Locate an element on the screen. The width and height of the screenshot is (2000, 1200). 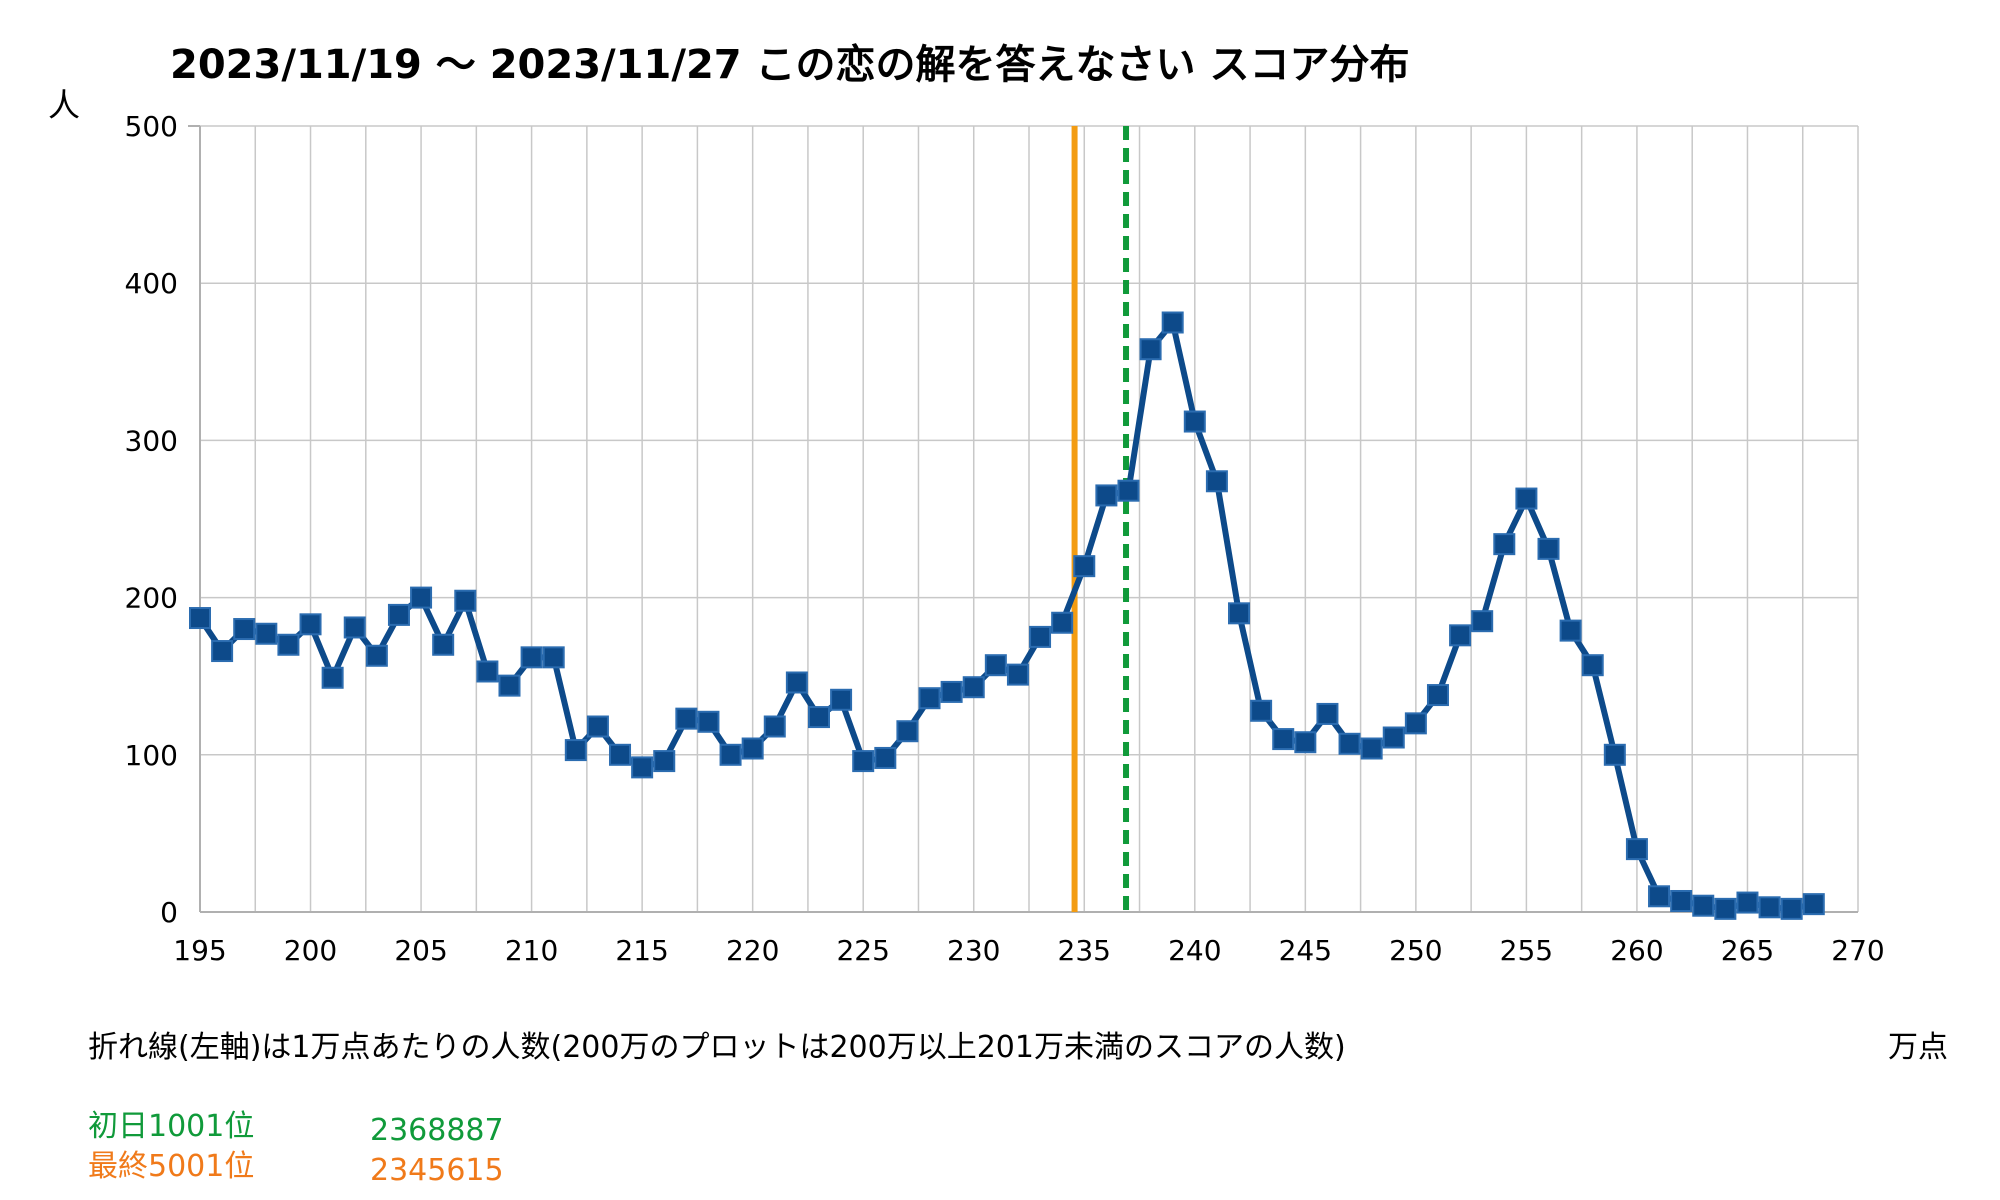
y-axis-label: 人 is located at coordinates (64, 105).